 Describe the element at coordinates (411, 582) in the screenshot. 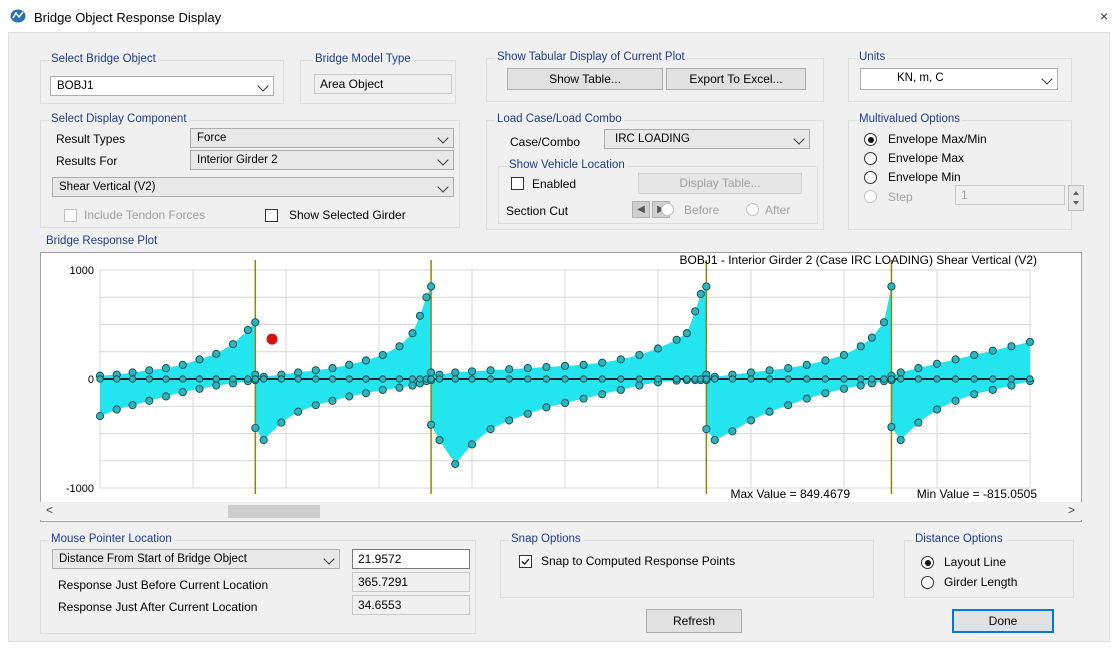

I see `response-before-value: 365.7291` at that location.